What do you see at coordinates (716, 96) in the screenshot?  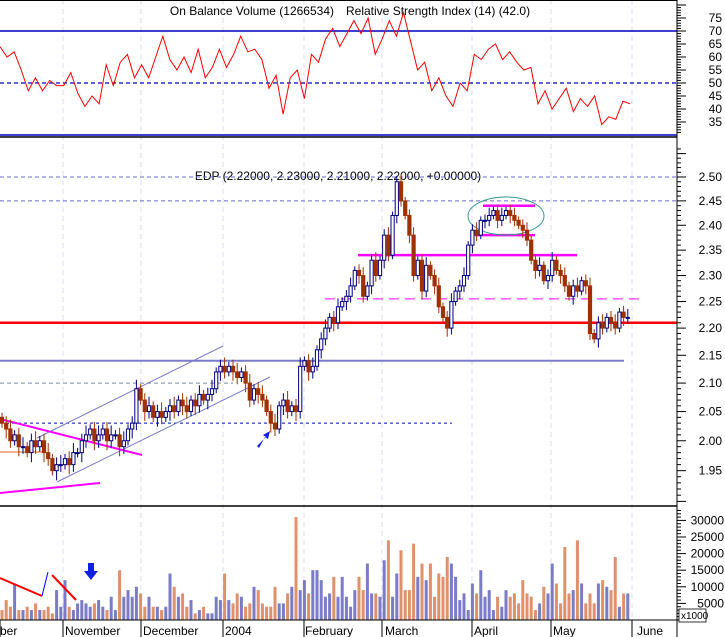 I see `rsi-tick-label: 45` at bounding box center [716, 96].